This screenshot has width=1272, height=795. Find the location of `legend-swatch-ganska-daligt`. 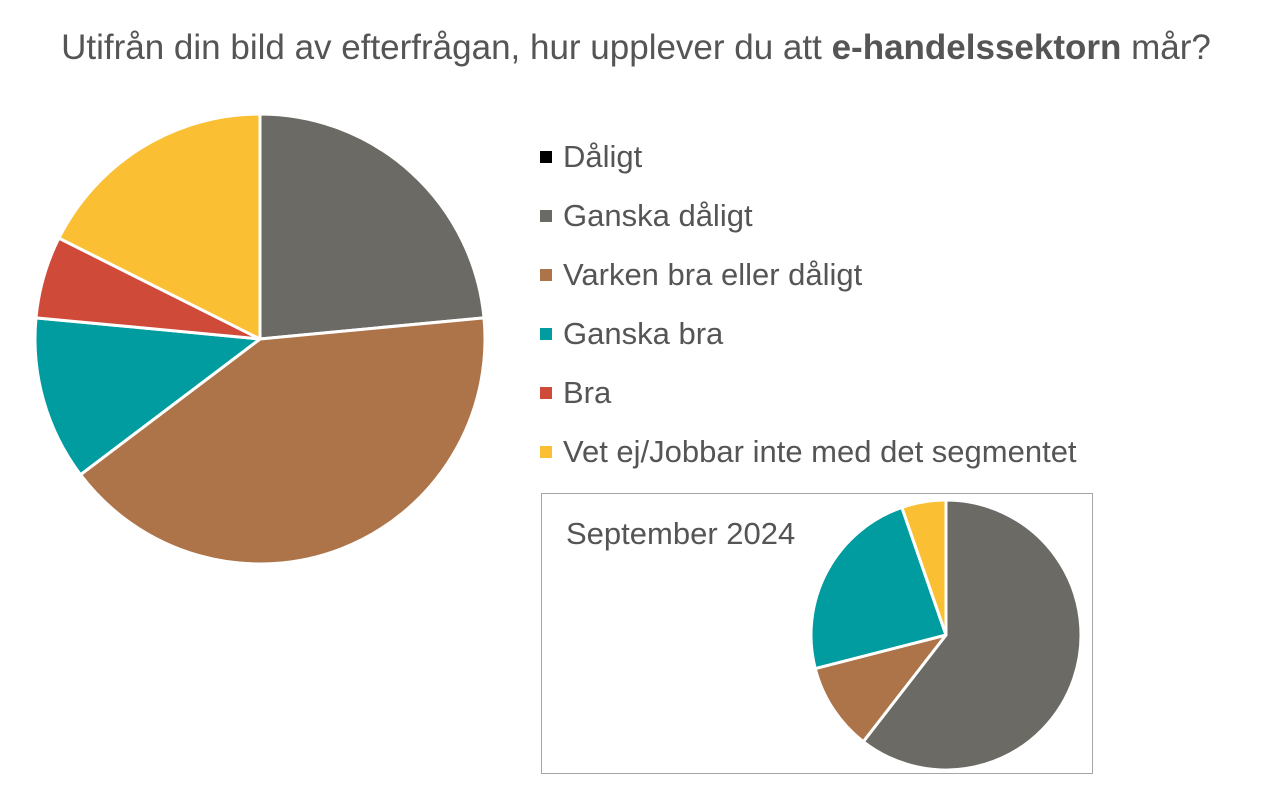

legend-swatch-ganska-daligt is located at coordinates (546, 215).